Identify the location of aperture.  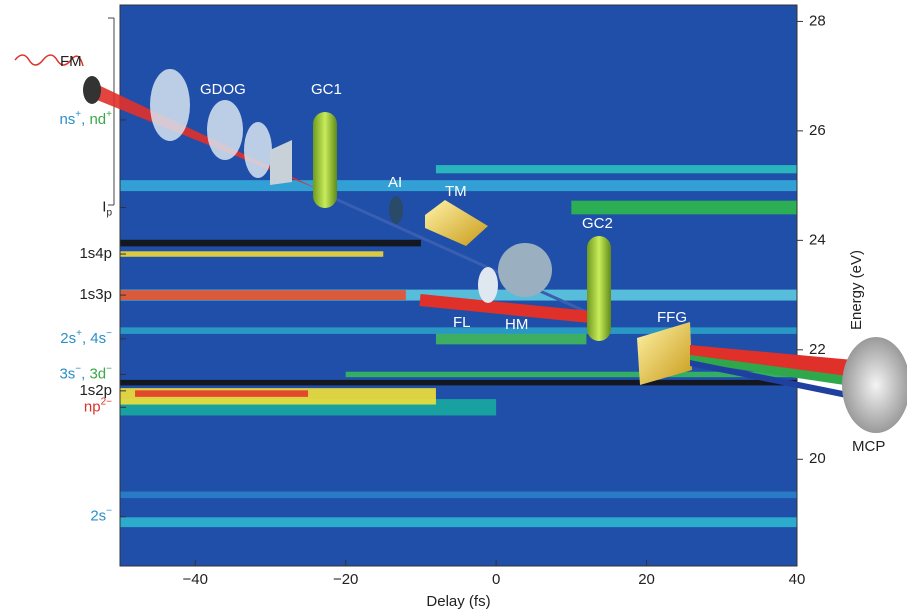
(396, 210).